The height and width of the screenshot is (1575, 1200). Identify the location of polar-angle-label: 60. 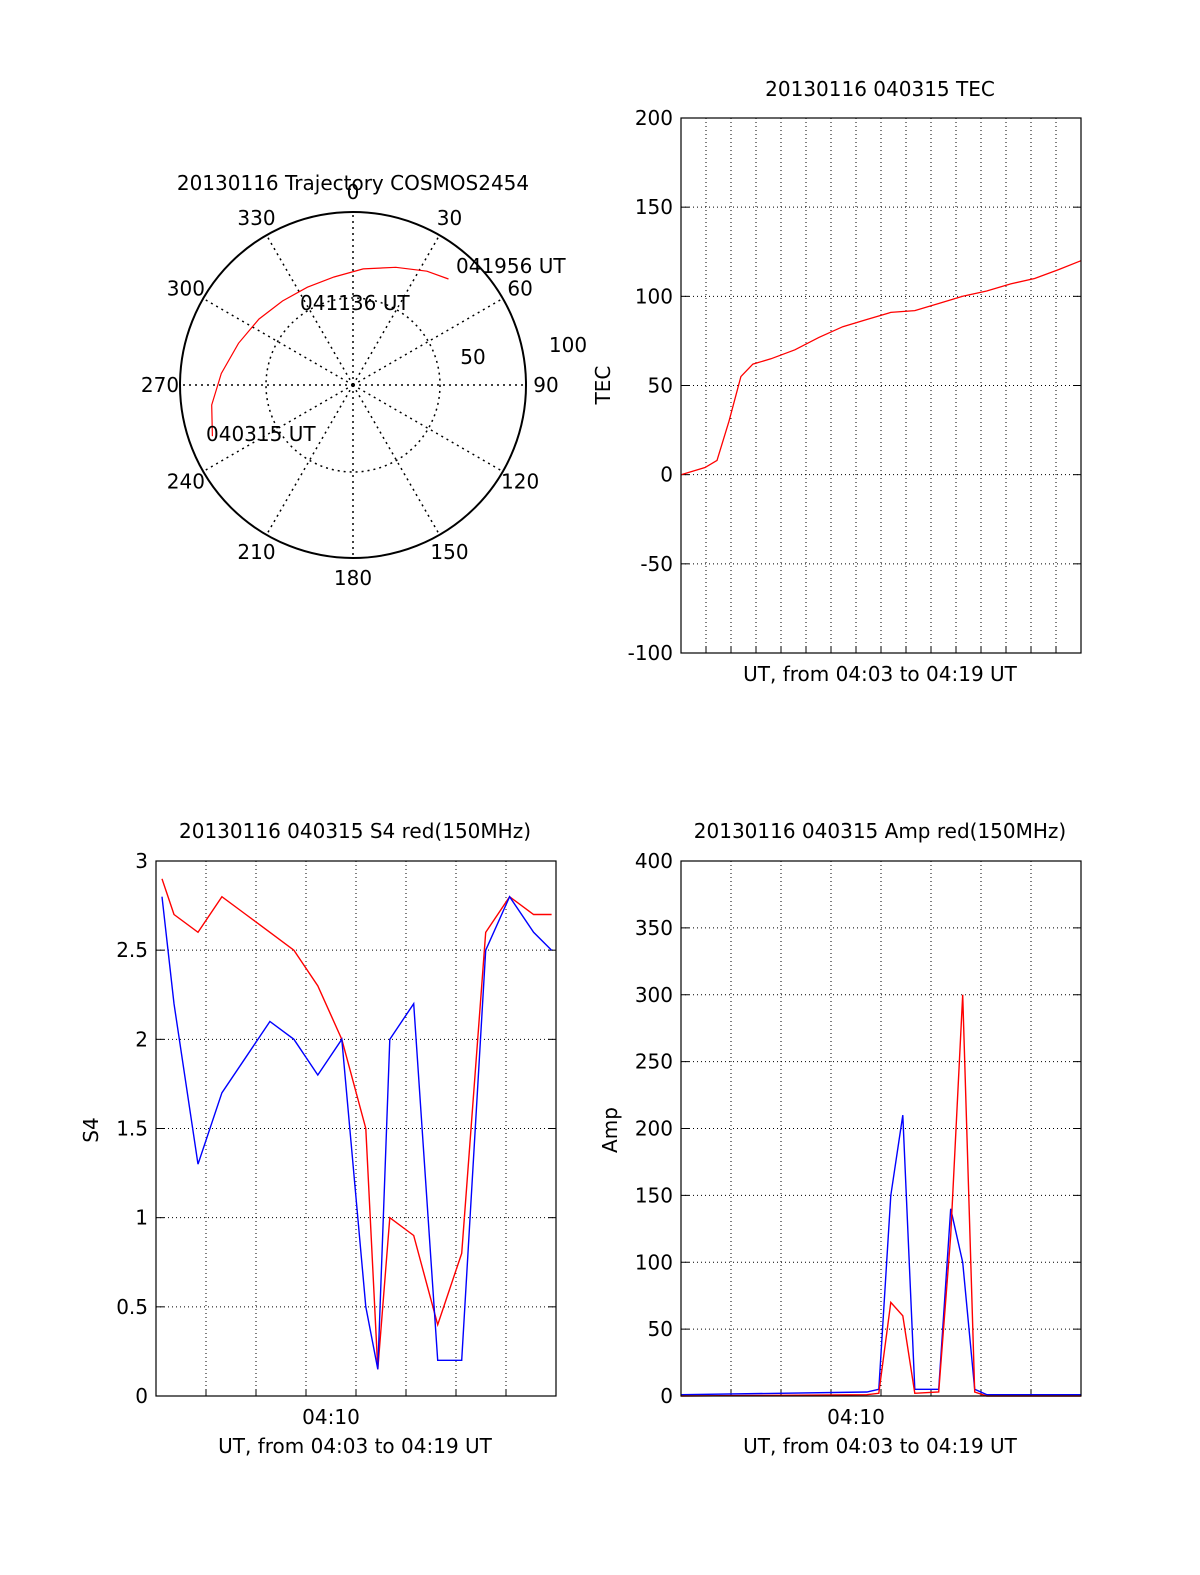
(519, 289).